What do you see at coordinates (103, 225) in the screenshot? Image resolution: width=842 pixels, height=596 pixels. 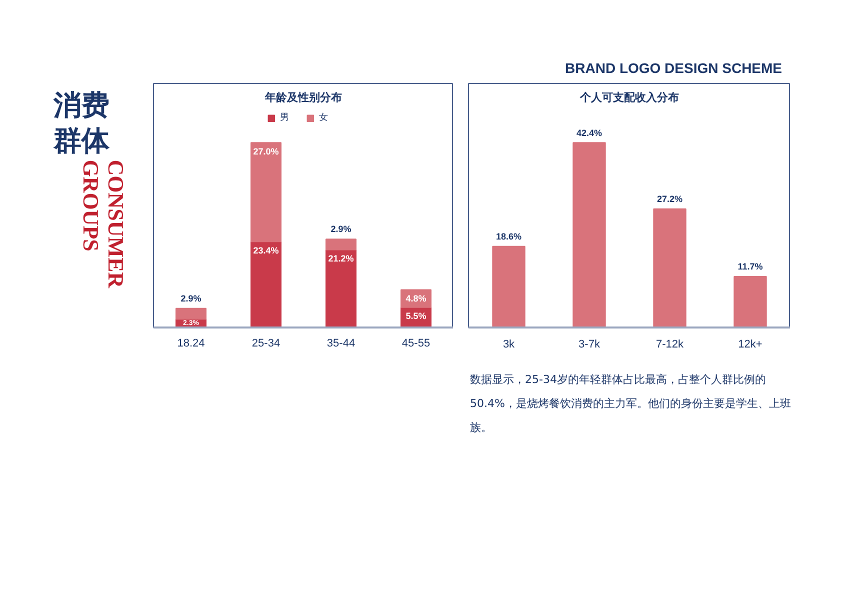 I see `text: CONSUMER GROUPS` at bounding box center [103, 225].